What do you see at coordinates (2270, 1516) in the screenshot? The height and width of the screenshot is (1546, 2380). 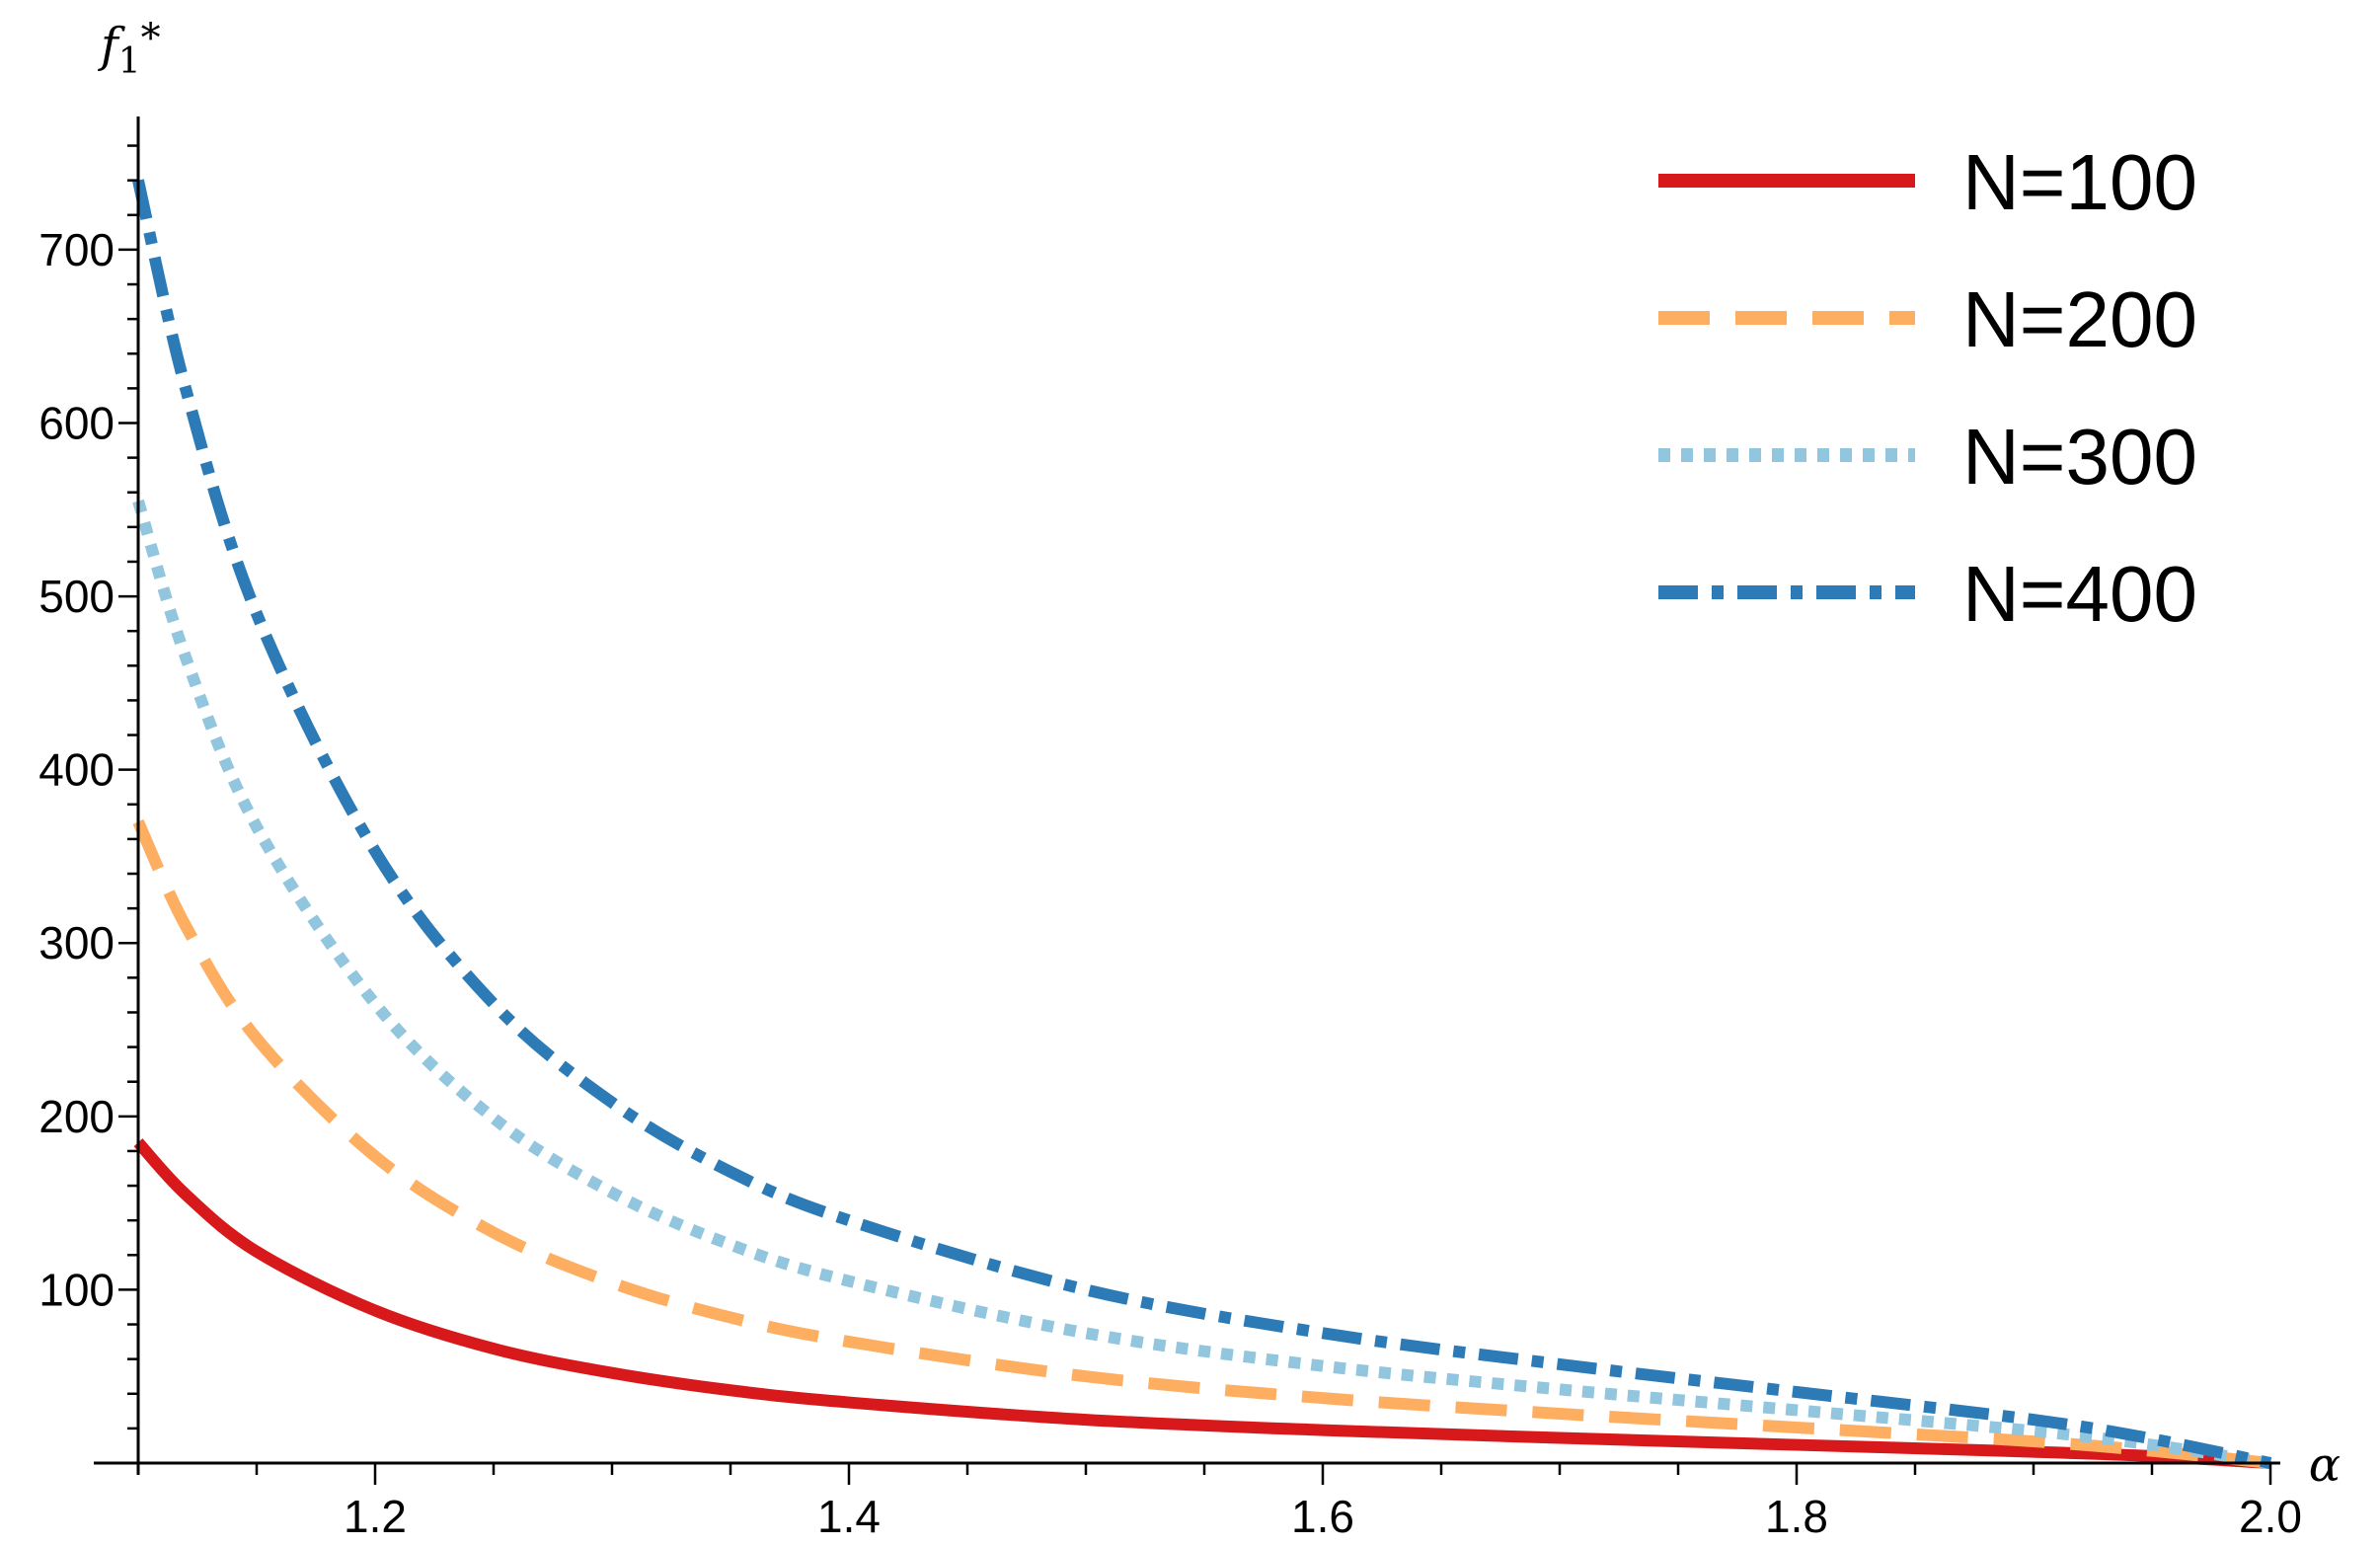 I see `x-tick-label: 2.0` at bounding box center [2270, 1516].